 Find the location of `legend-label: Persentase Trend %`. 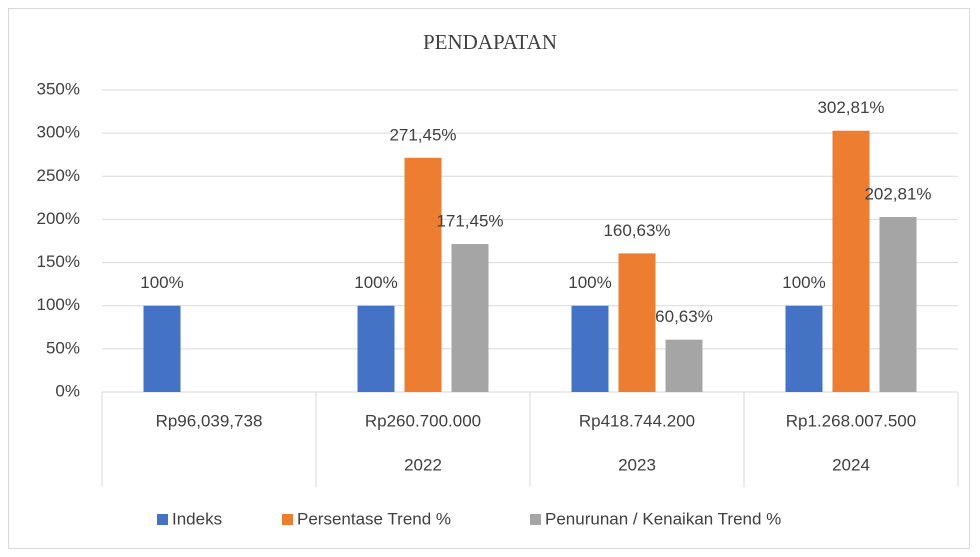

legend-label: Persentase Trend % is located at coordinates (374, 518).